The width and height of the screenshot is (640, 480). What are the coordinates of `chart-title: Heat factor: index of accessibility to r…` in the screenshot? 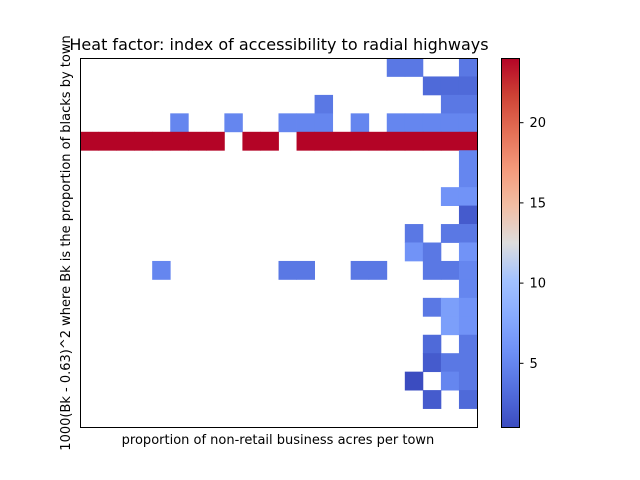 It's located at (278, 44).